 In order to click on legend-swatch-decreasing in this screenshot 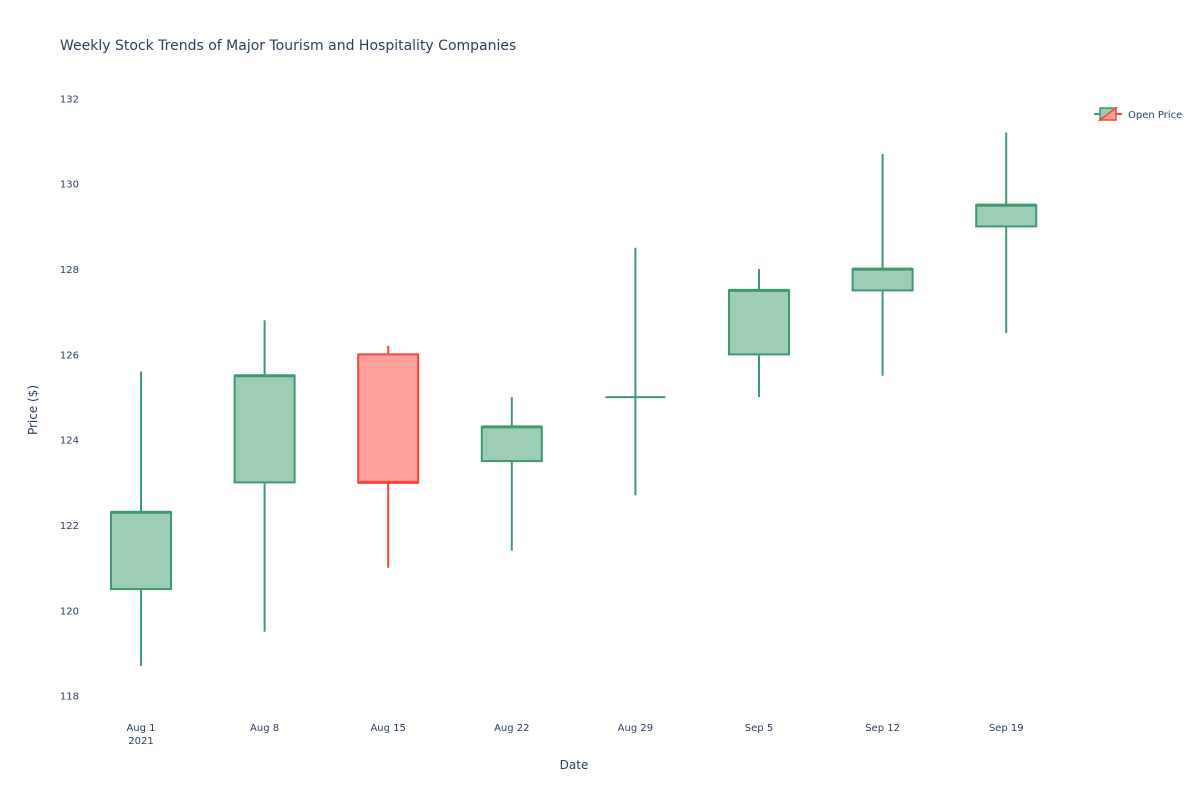, I will do `click(1107, 113)`.